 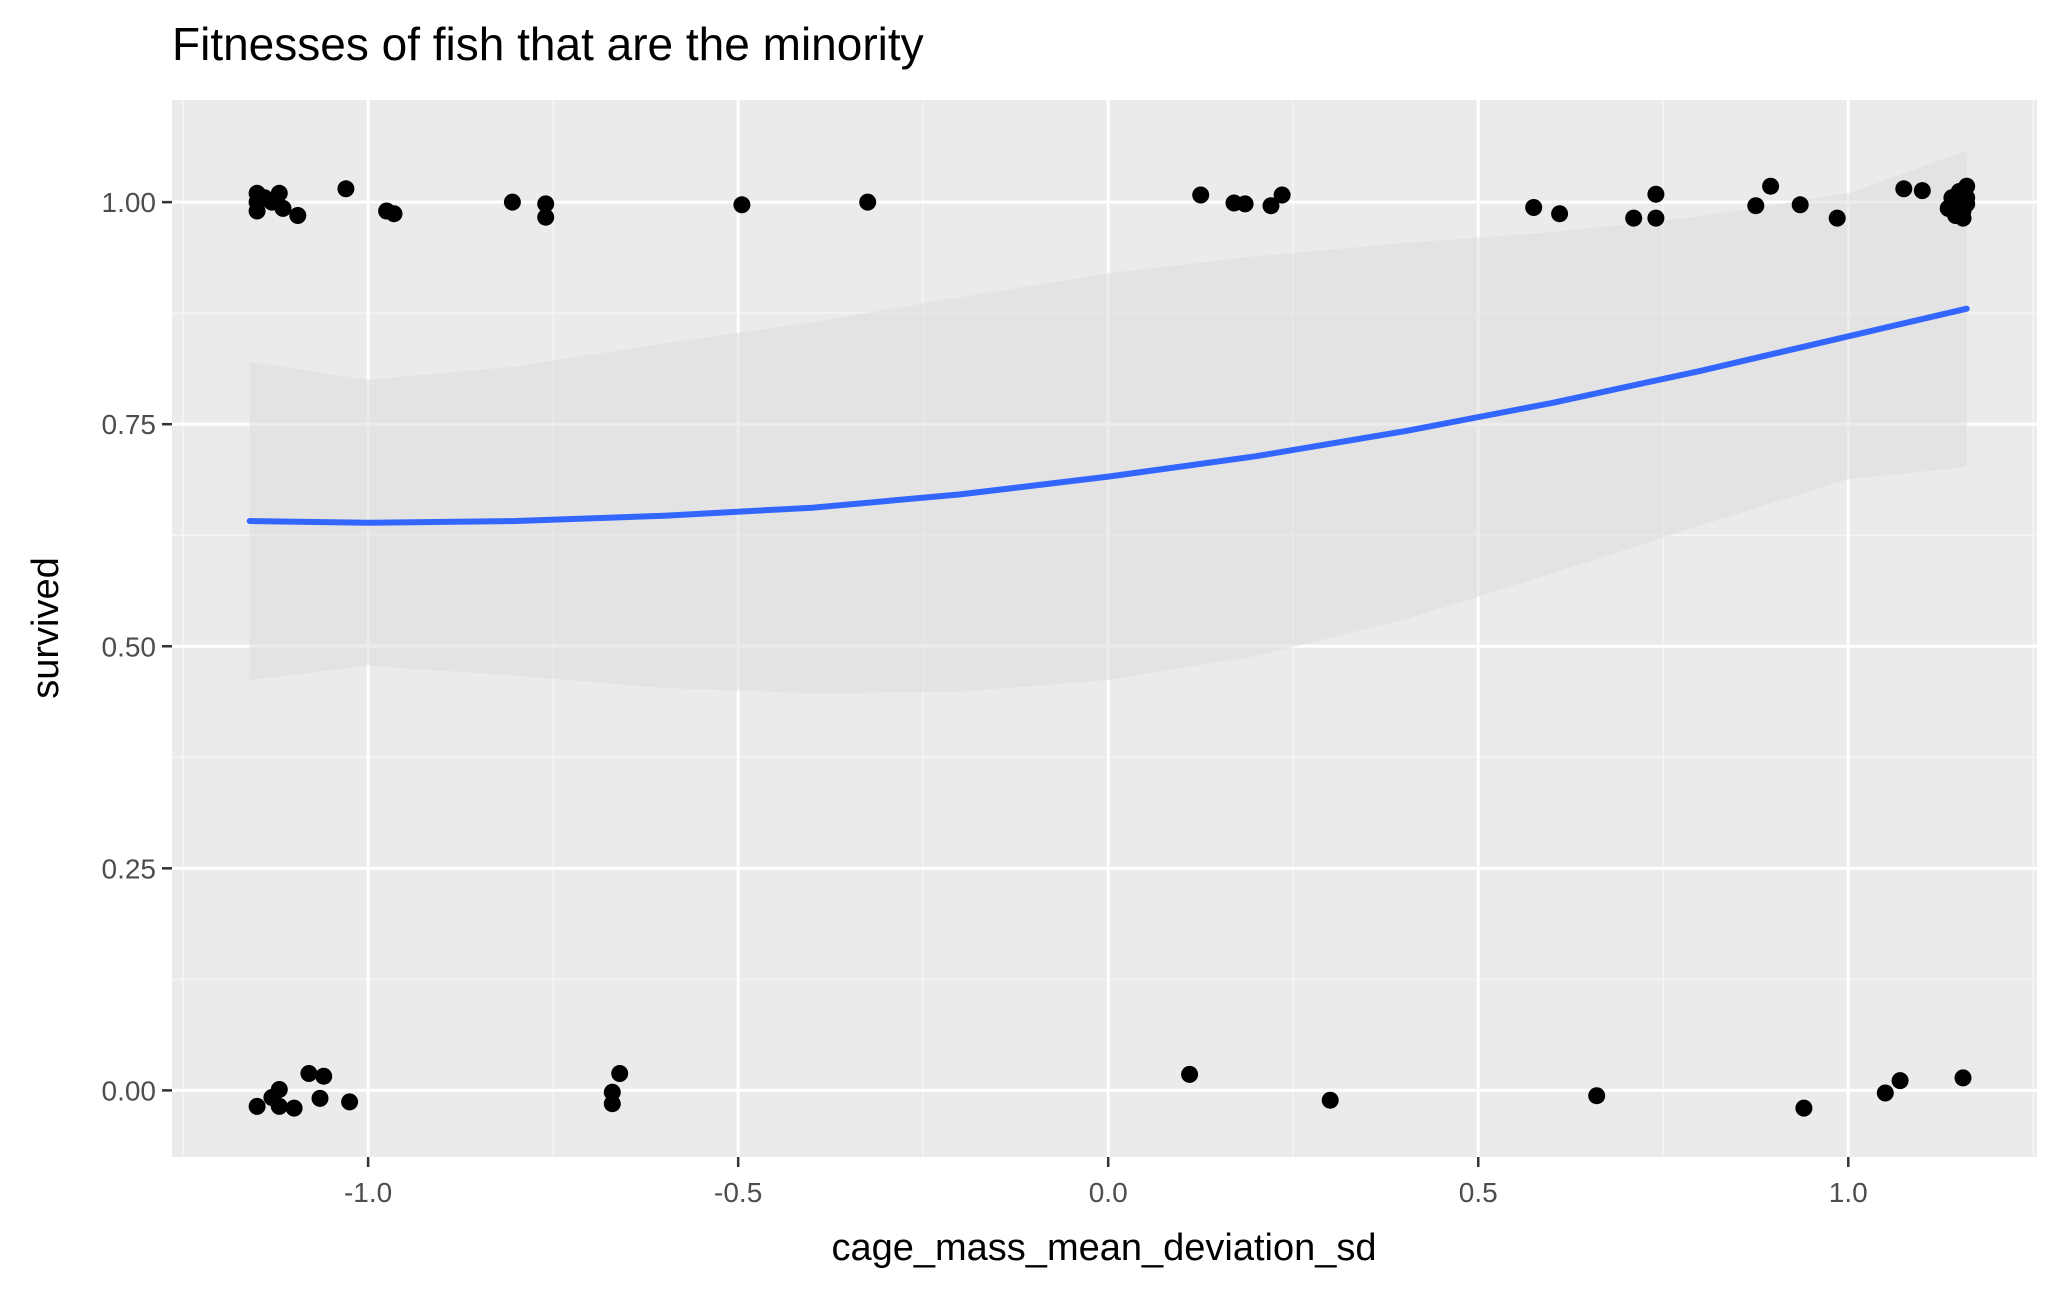 I want to click on x-axis-title: cage_mass_mean_deviation_sd, so click(x=1103, y=1248).